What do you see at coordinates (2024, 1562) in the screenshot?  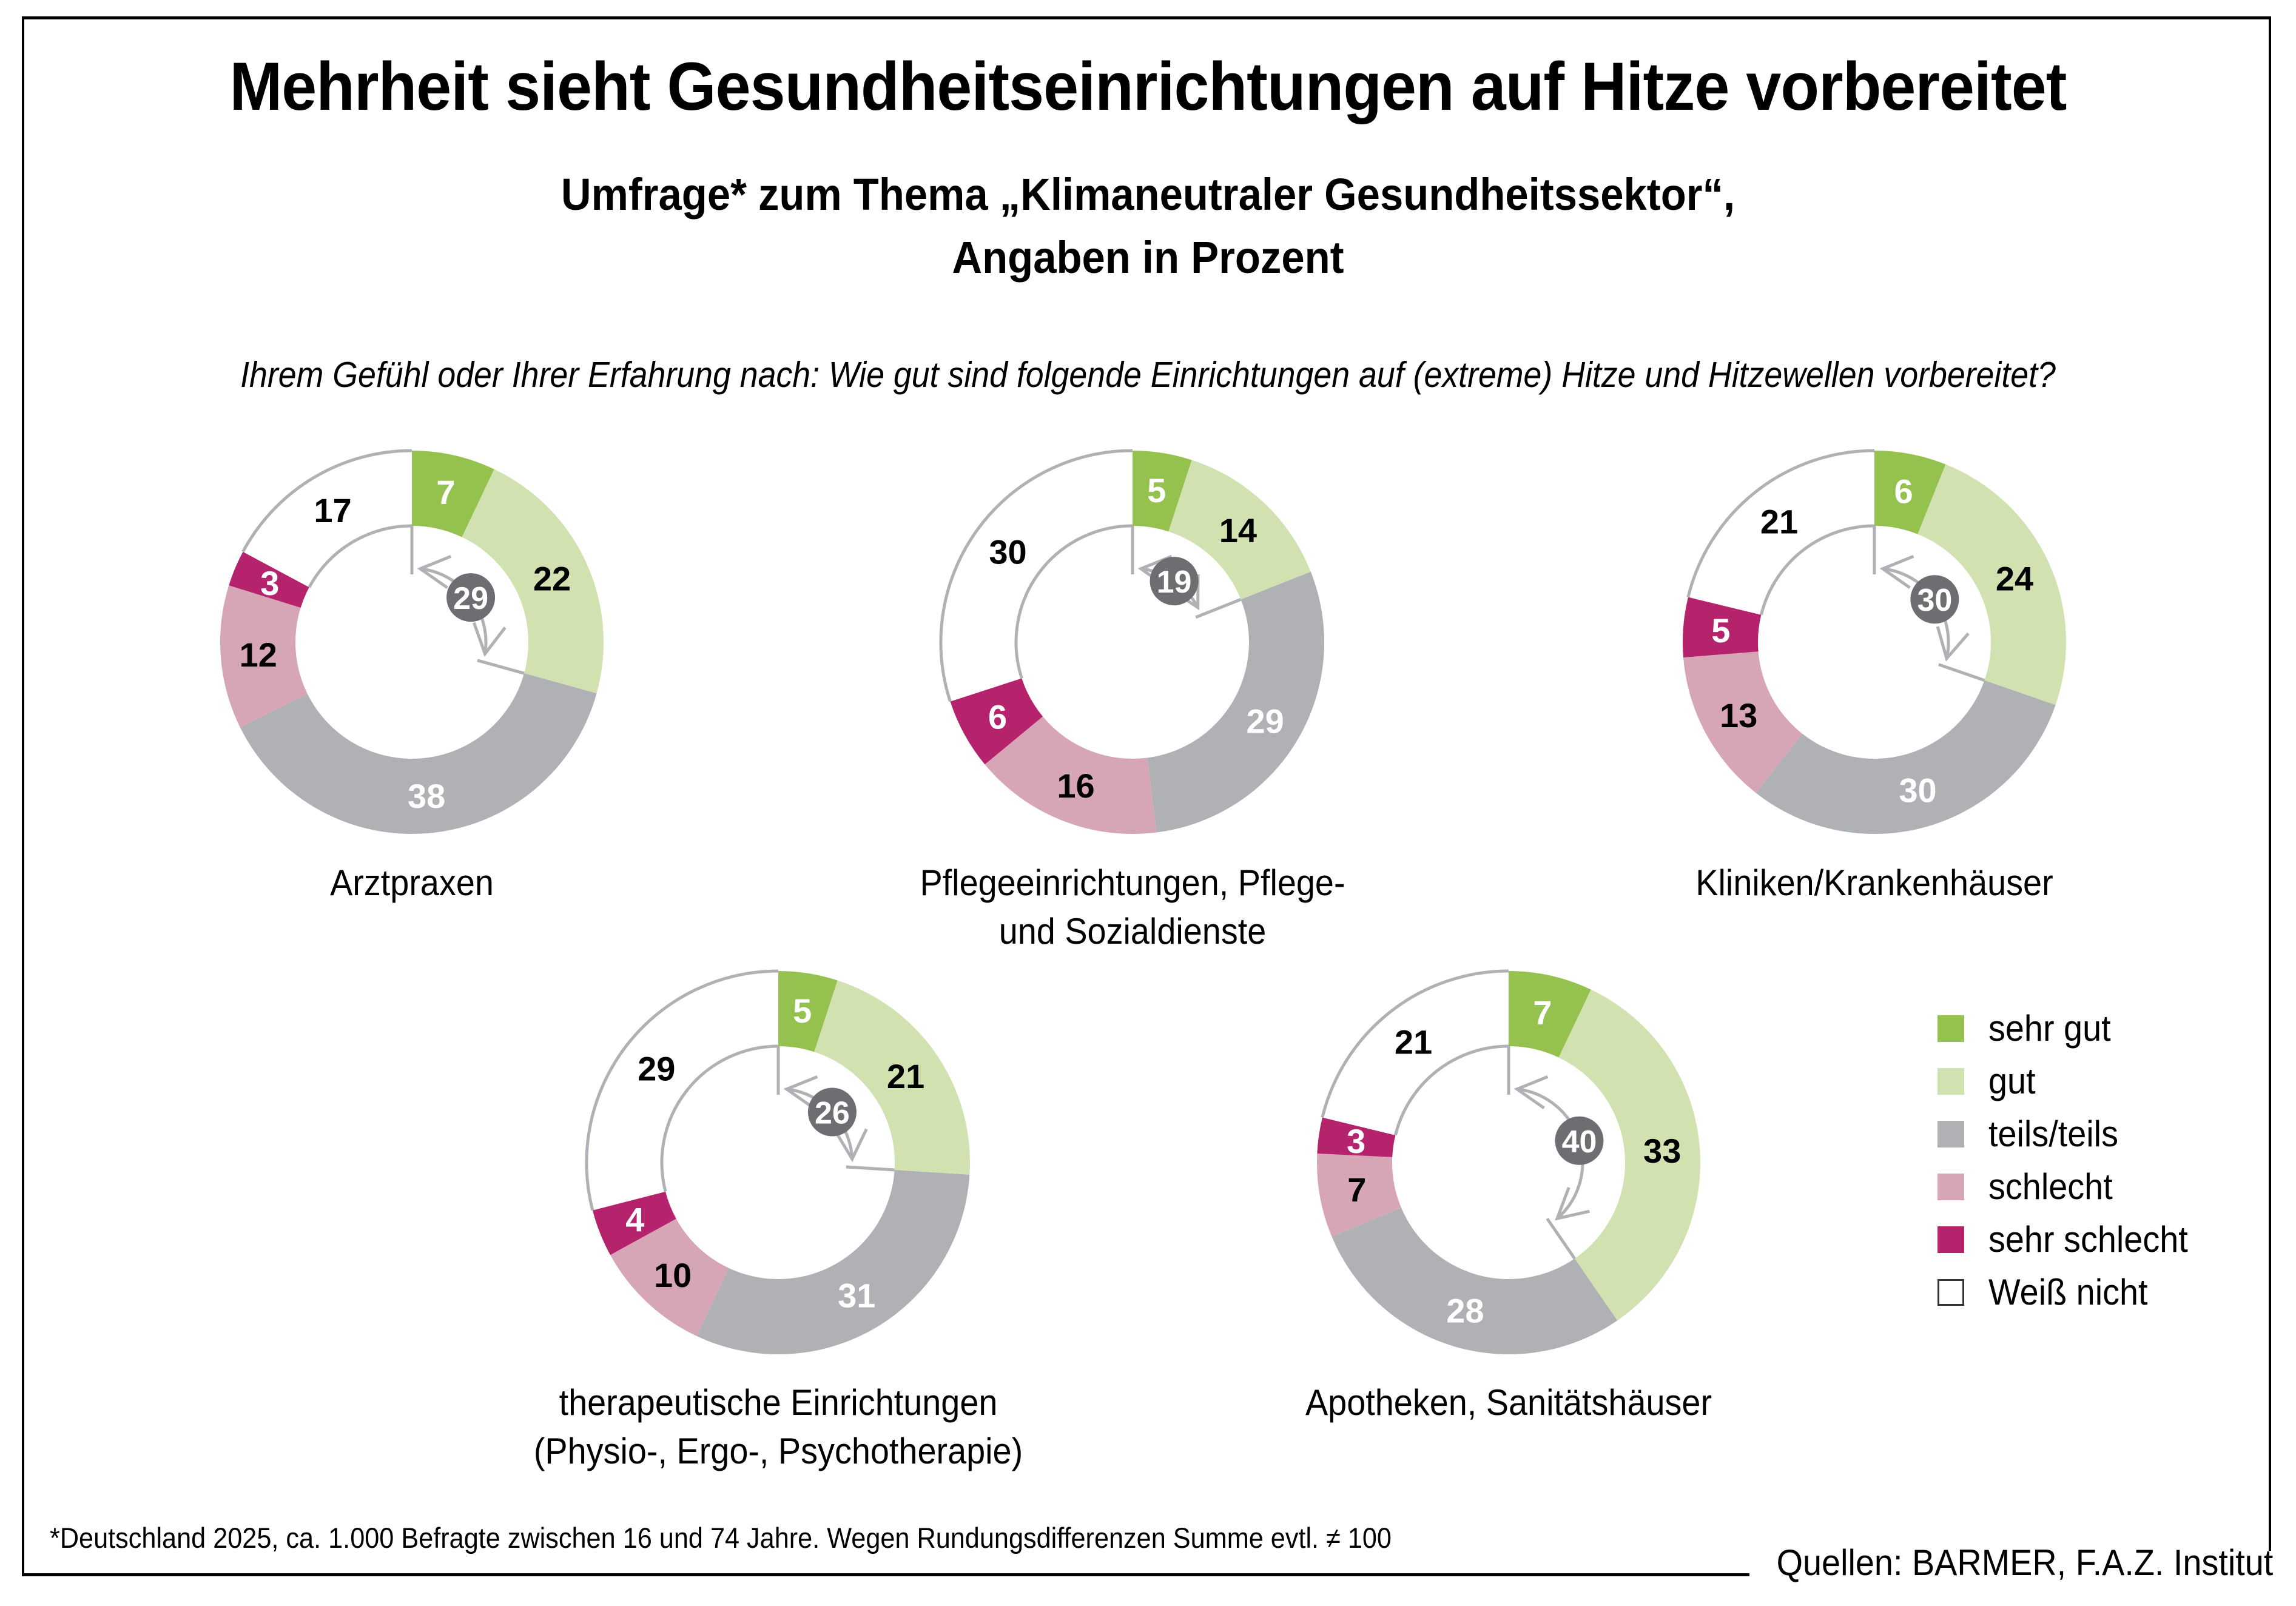 I see `source-credit: Quellen: BARMER, F.A.Z. Institut` at bounding box center [2024, 1562].